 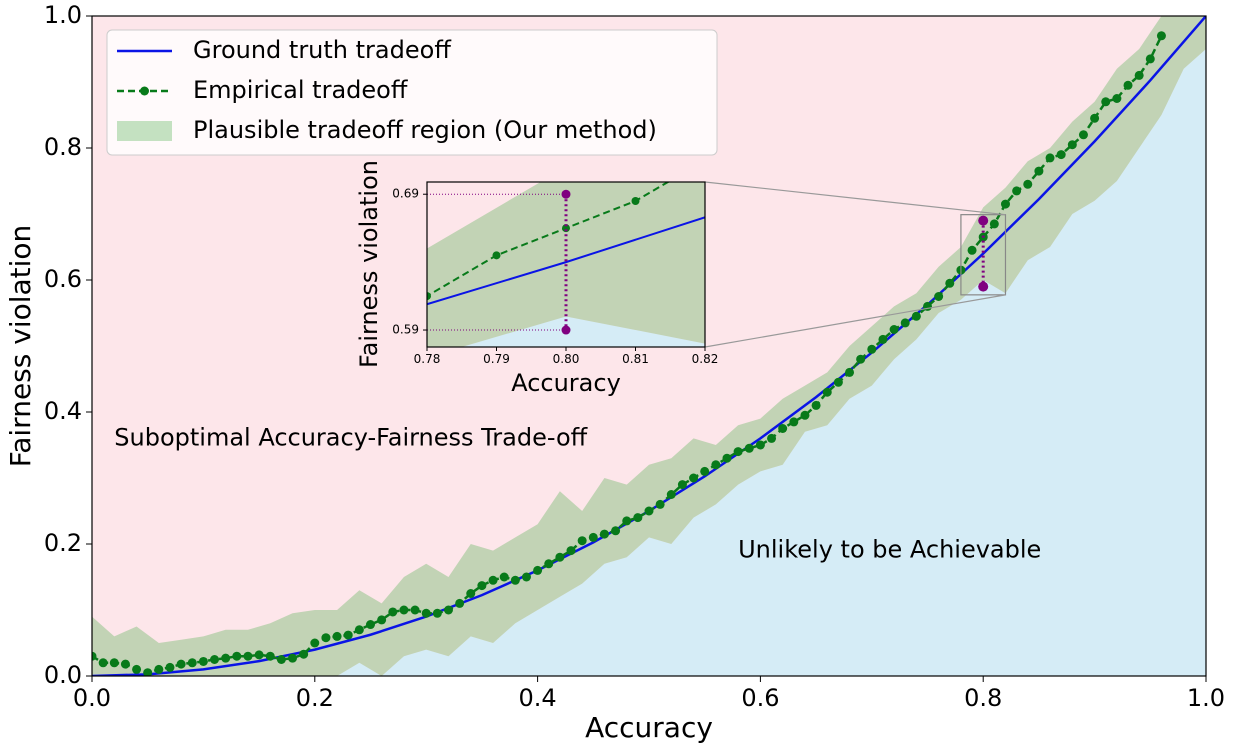 I want to click on legend-swatch, so click(x=144, y=131).